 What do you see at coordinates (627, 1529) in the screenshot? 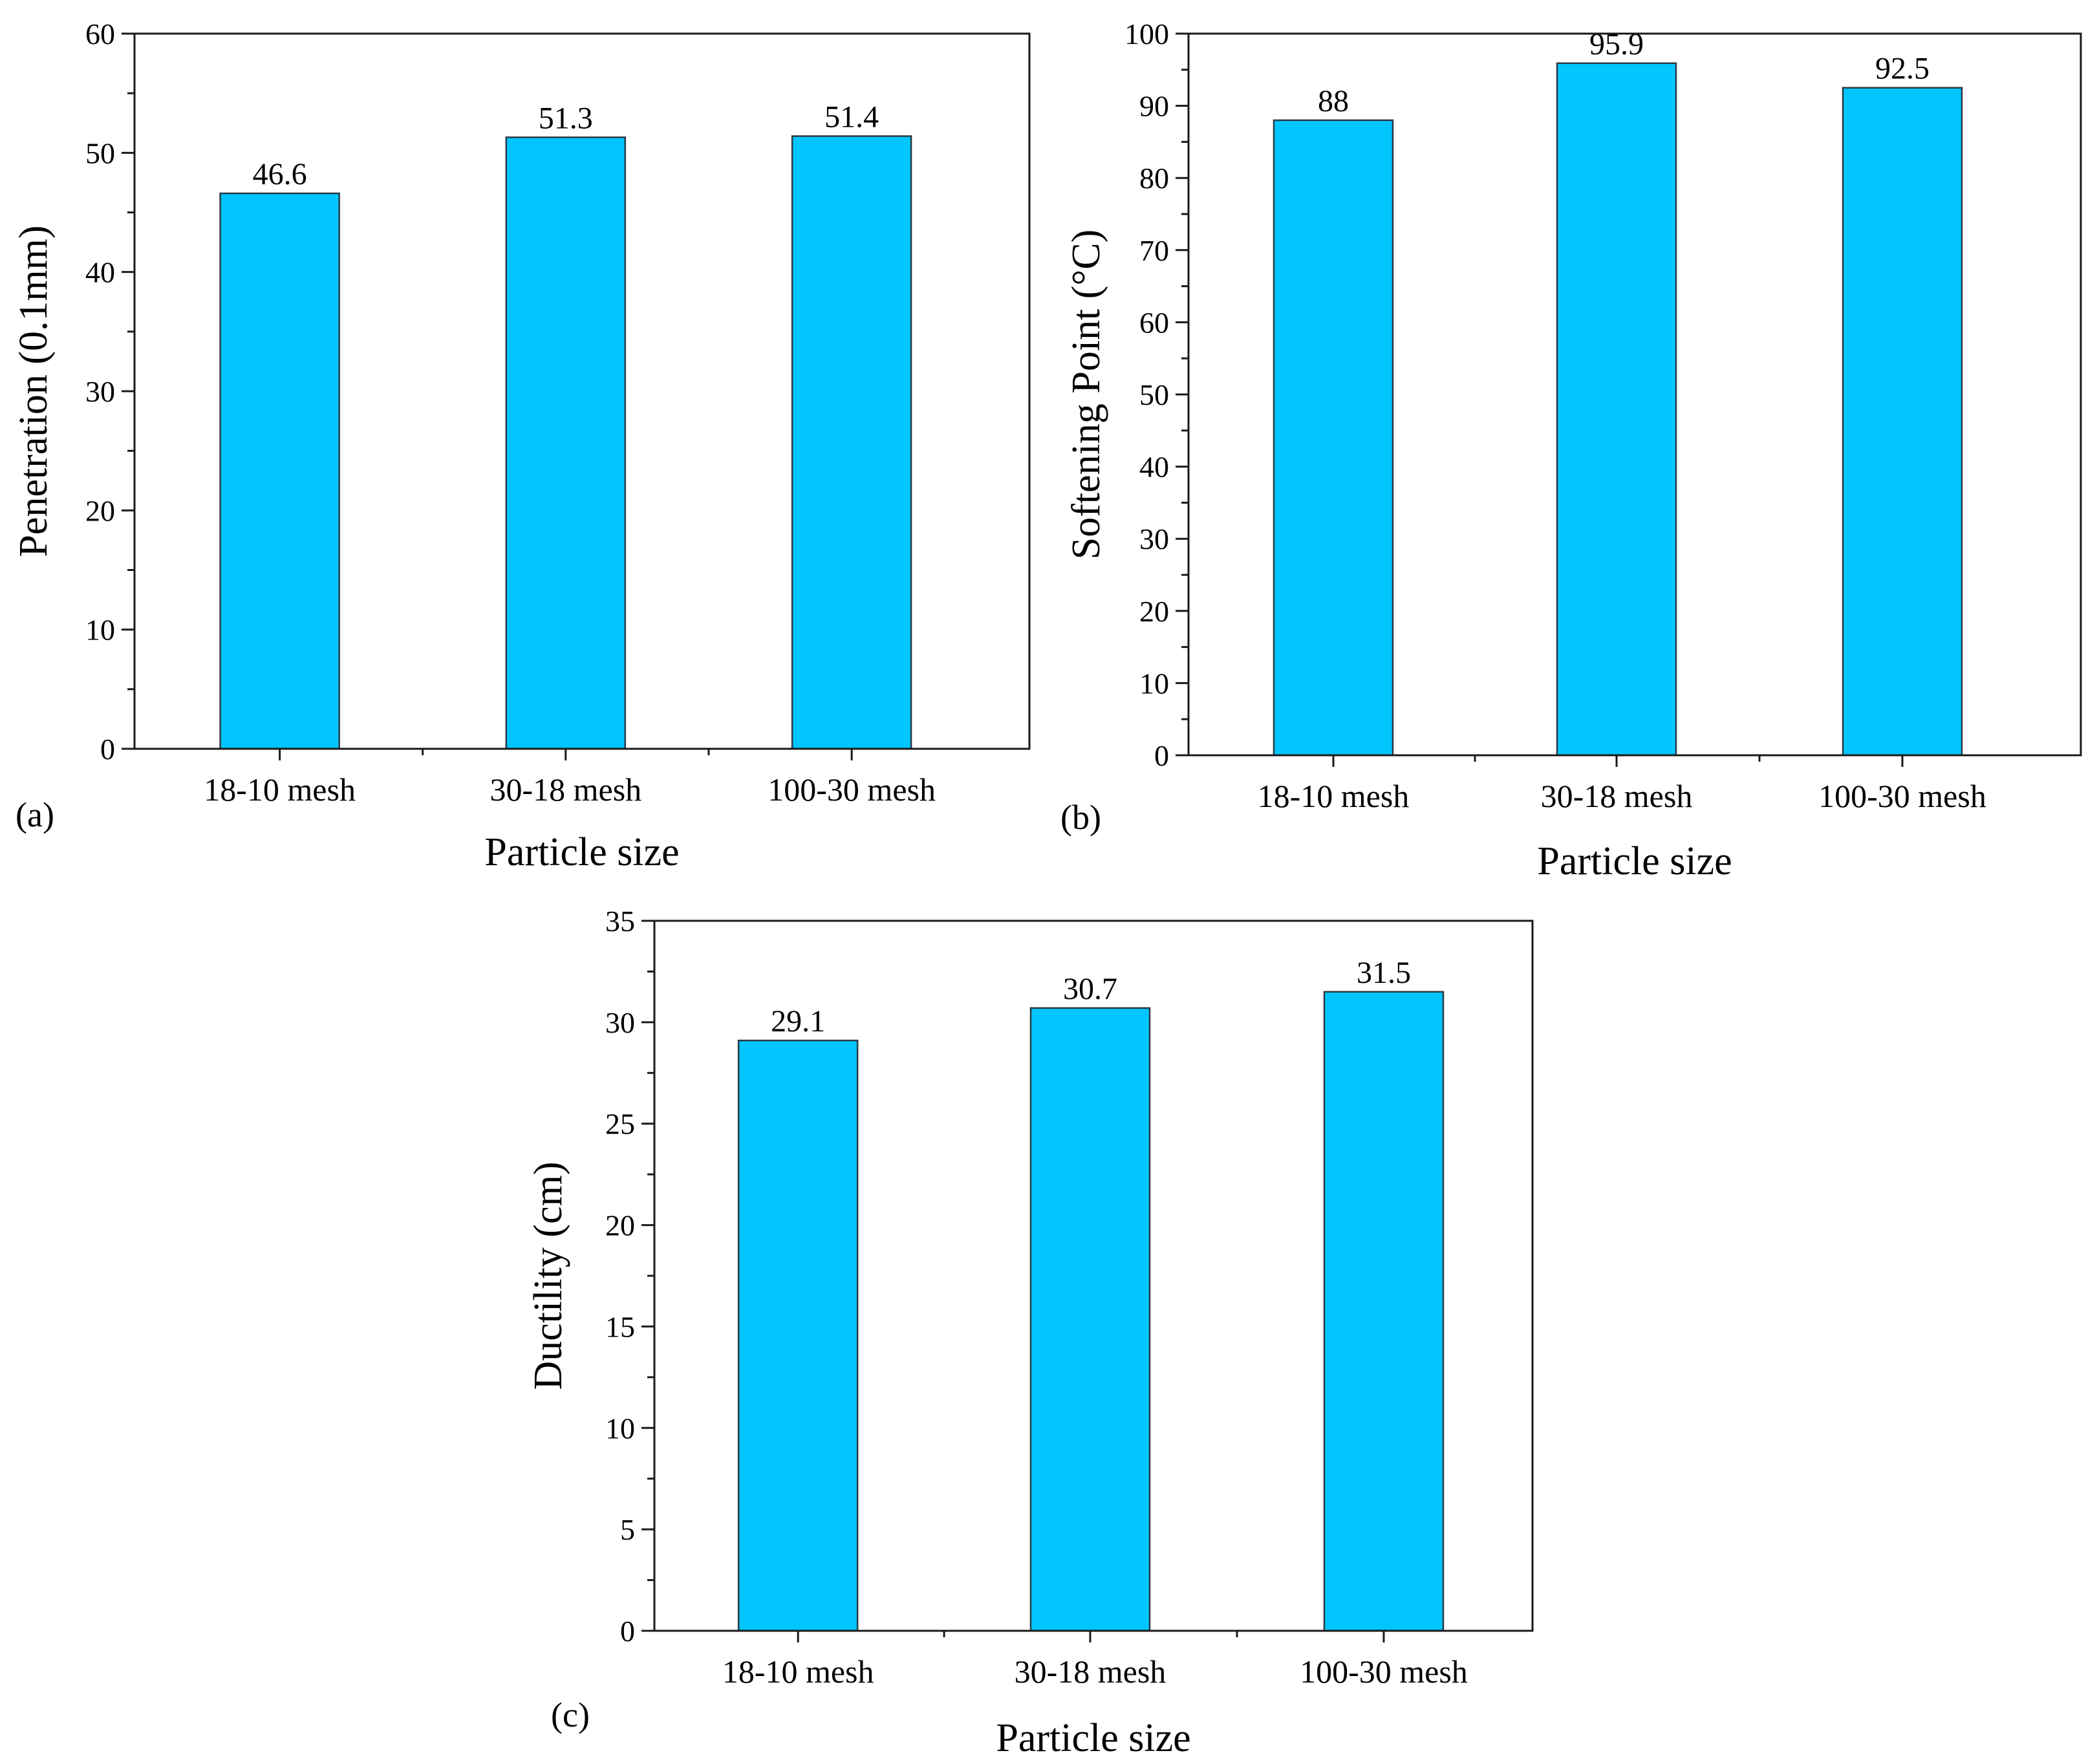
I see `y-tick-label-5: 5` at bounding box center [627, 1529].